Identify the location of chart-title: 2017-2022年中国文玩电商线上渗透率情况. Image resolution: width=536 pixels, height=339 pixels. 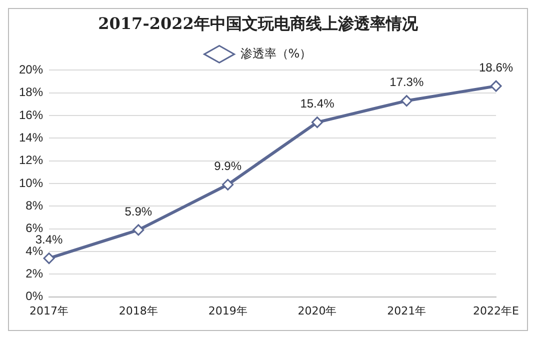
(258, 23).